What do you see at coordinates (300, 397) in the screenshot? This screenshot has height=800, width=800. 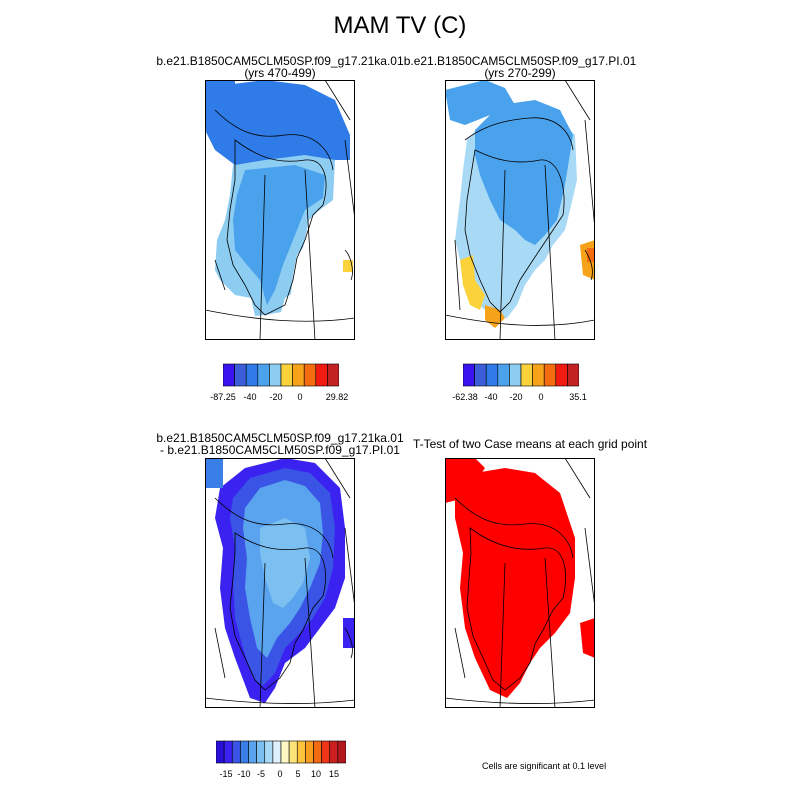 I see `colorbar-1-label: 0` at bounding box center [300, 397].